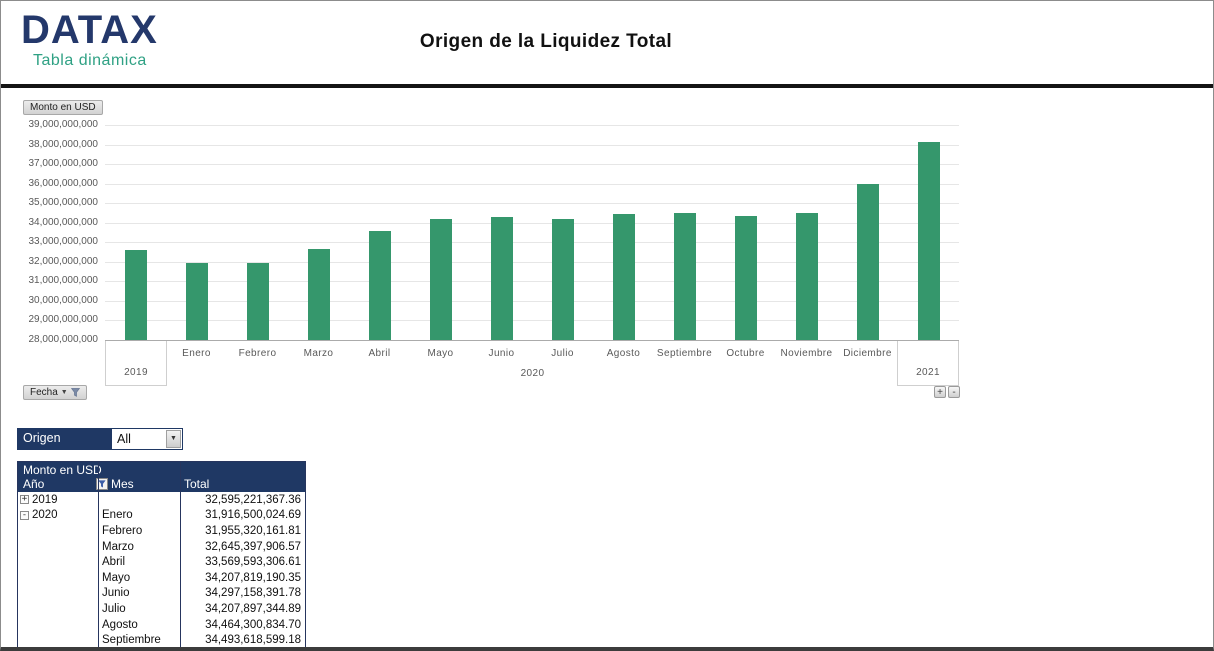 The width and height of the screenshot is (1214, 651). I want to click on pivot-row: Junio 34,297,158,391.78, so click(161, 594).